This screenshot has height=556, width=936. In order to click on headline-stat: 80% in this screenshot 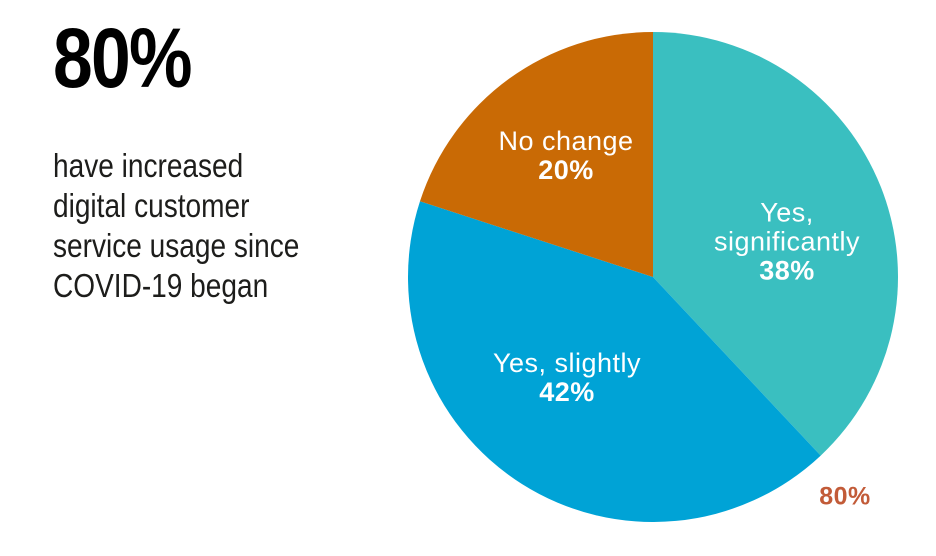, I will do `click(123, 58)`.